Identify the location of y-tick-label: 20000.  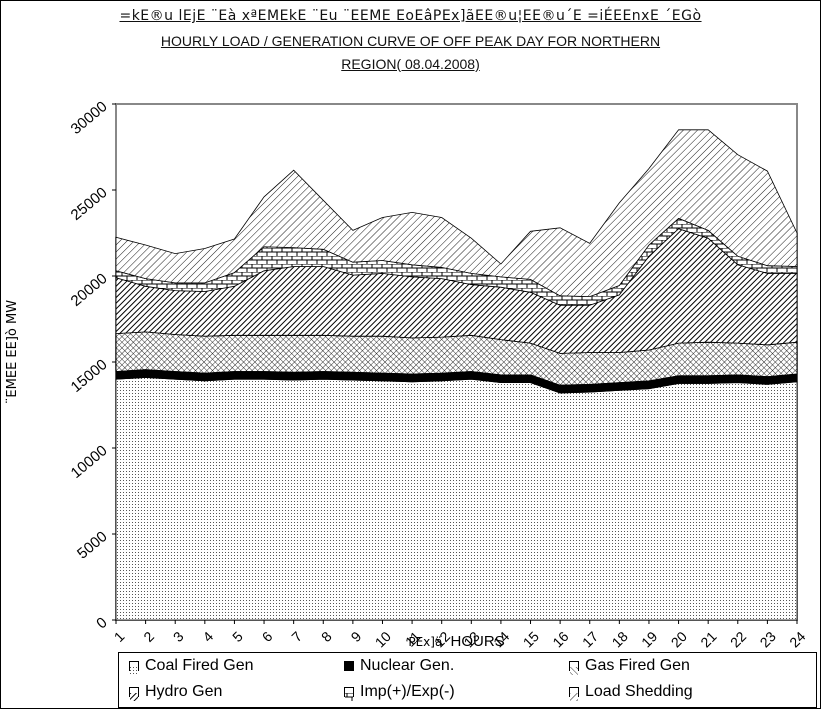
(89, 290).